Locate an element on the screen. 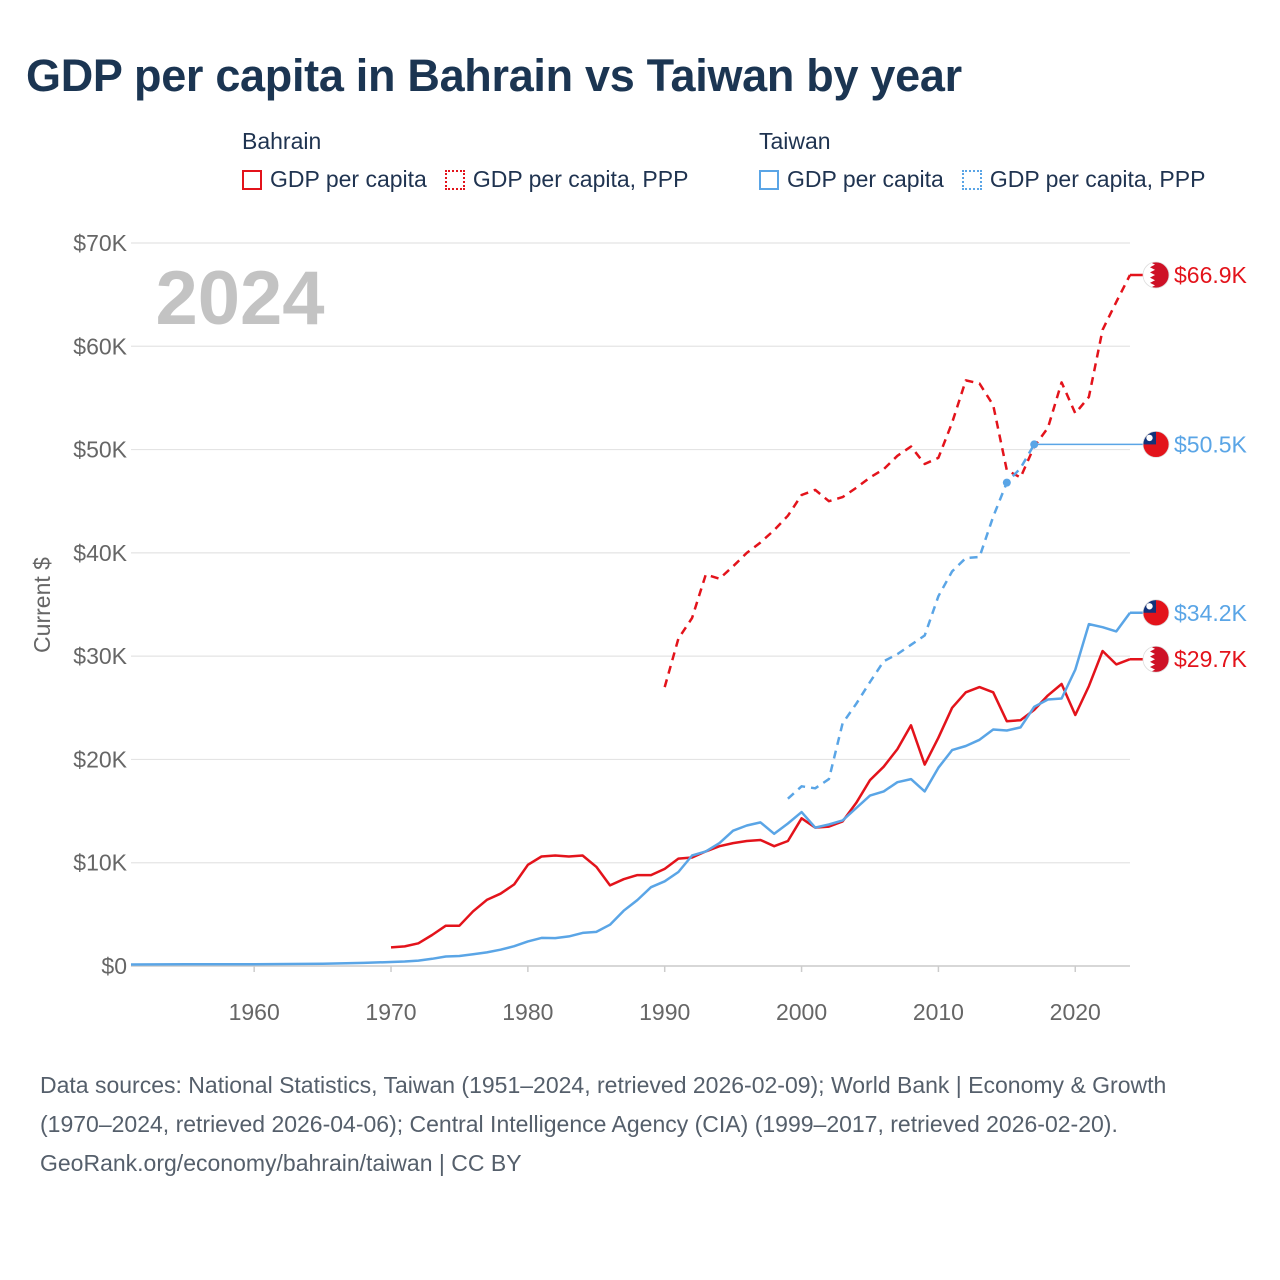 The width and height of the screenshot is (1280, 1280). series-end-label: $66.9K is located at coordinates (1211, 275).